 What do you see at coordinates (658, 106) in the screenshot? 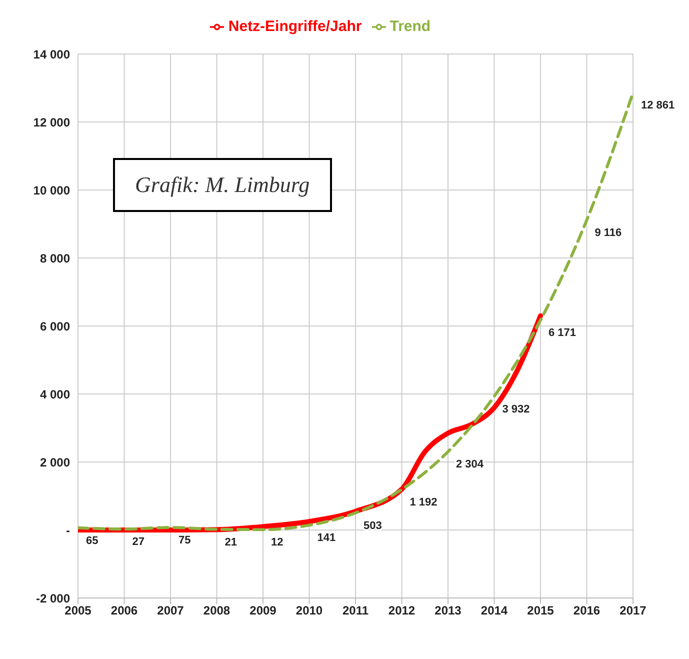
I see `data-label: 12 861` at bounding box center [658, 106].